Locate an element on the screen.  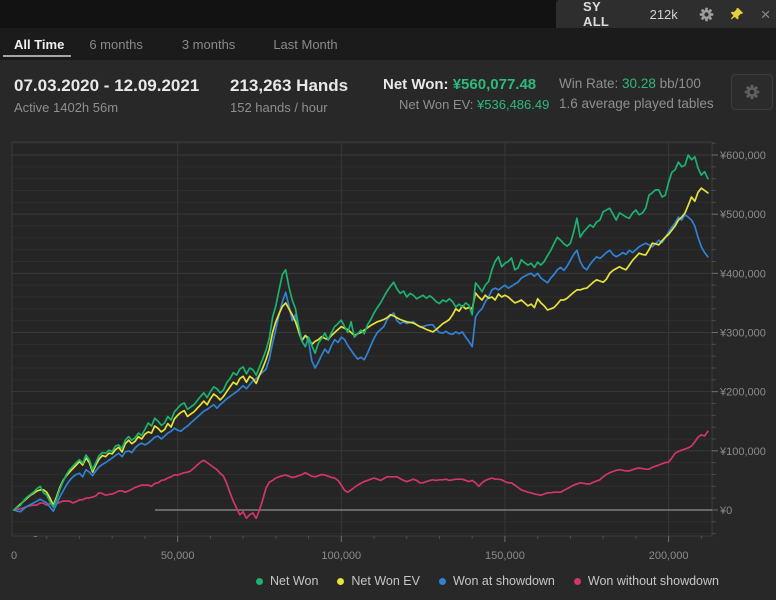
tab-last-month: Last Month is located at coordinates (305, 44).